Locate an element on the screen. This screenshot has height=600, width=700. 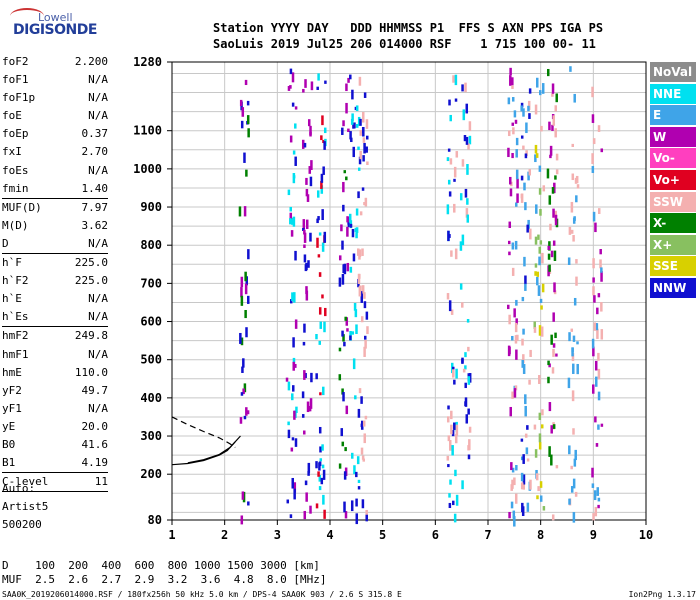
param-value: 2.70 is located at coordinates (95, 152).